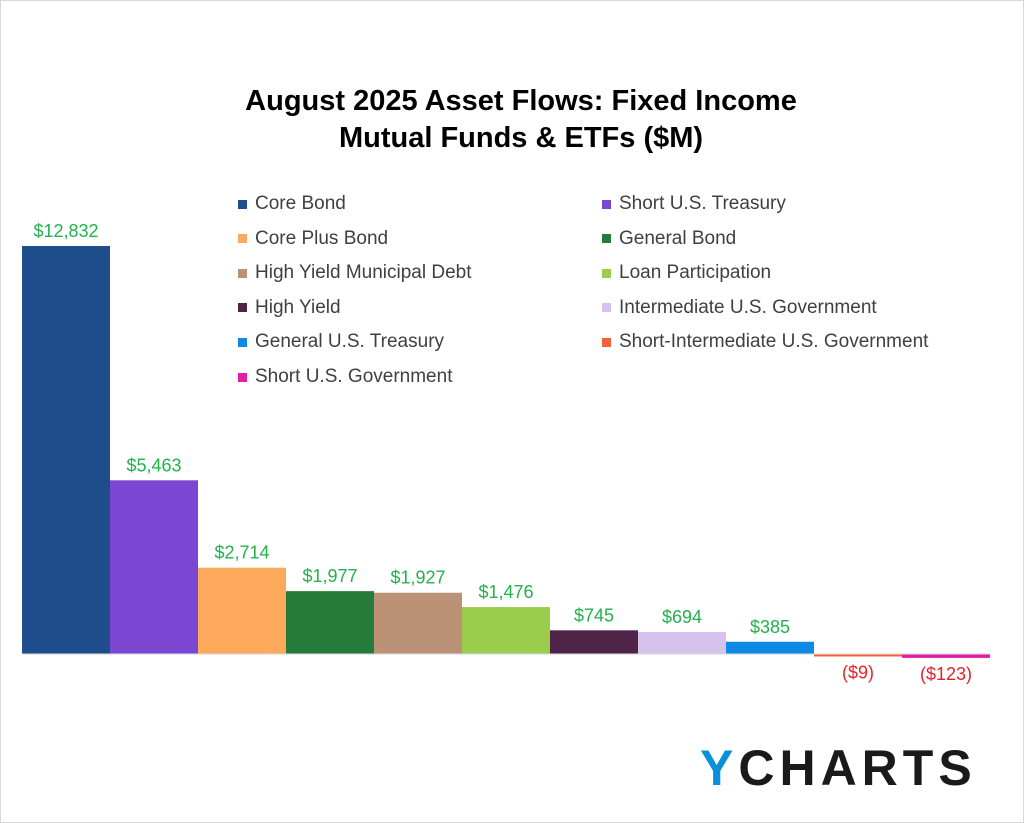  What do you see at coordinates (858, 673) in the screenshot?
I see `data-label-short-intermediate-u-s-government: ($9)` at bounding box center [858, 673].